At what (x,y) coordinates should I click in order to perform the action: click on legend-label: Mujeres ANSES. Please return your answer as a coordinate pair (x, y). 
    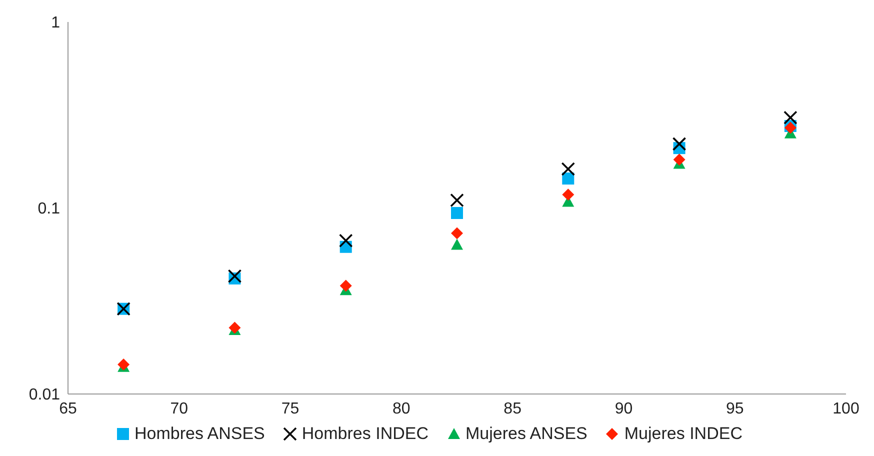
    Looking at the image, I should click on (526, 434).